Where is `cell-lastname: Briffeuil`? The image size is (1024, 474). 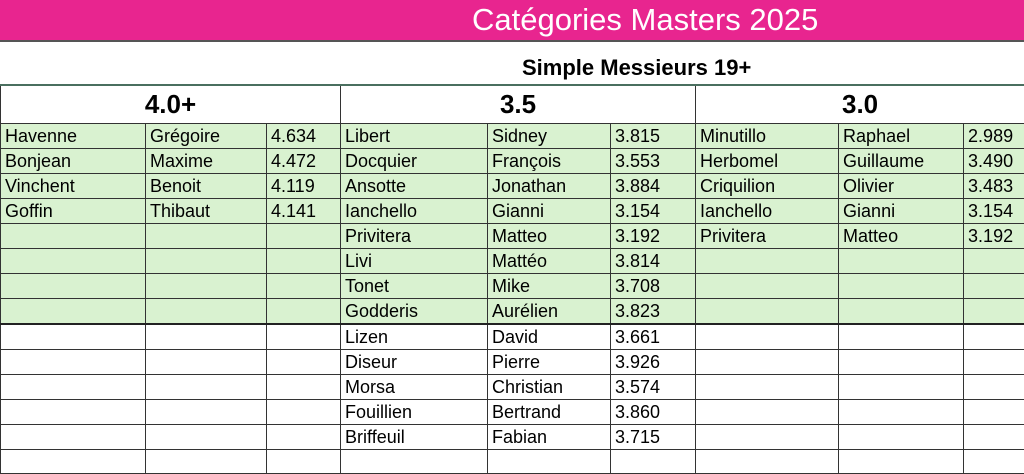
cell-lastname: Briffeuil is located at coordinates (414, 436).